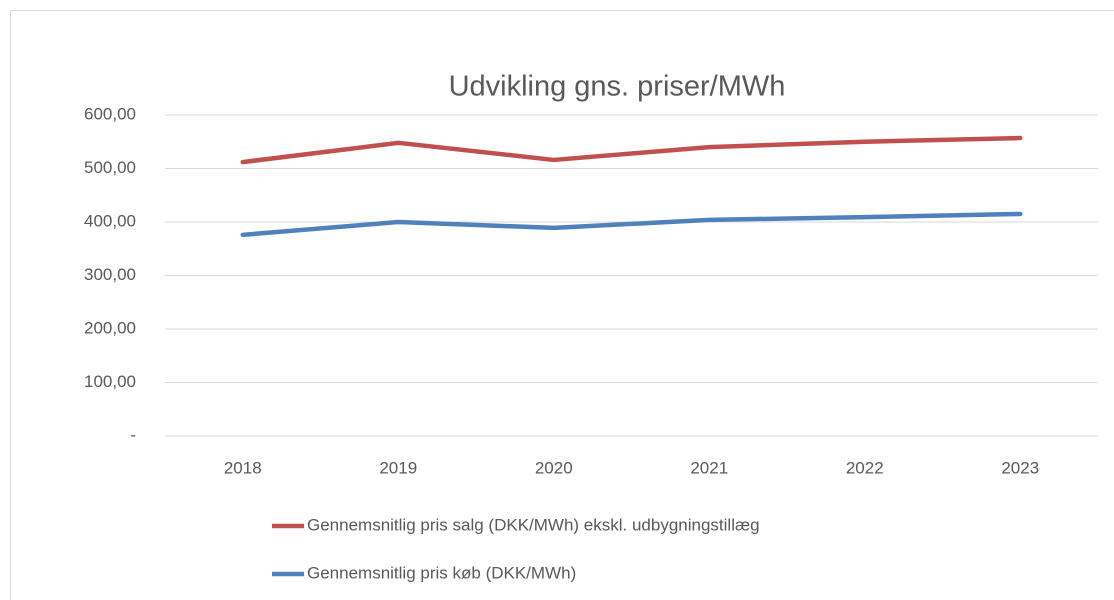 The width and height of the screenshot is (1114, 600). What do you see at coordinates (243, 467) in the screenshot?
I see `x-tick-label: 2018` at bounding box center [243, 467].